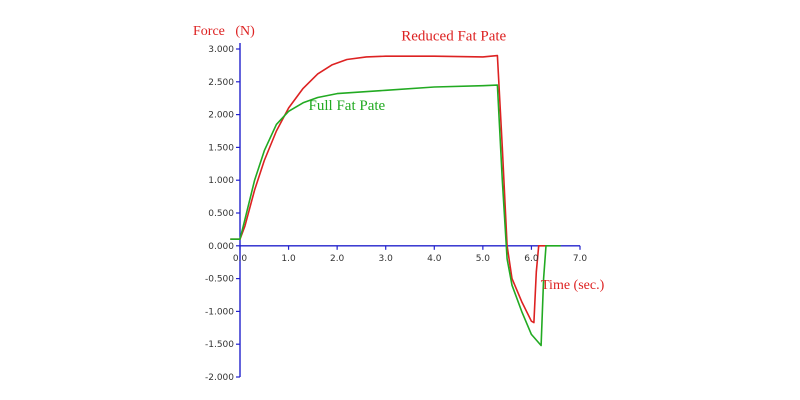 The image size is (800, 400). Describe the element at coordinates (221, 116) in the screenshot. I see `y-tick-label: 2.000` at that location.